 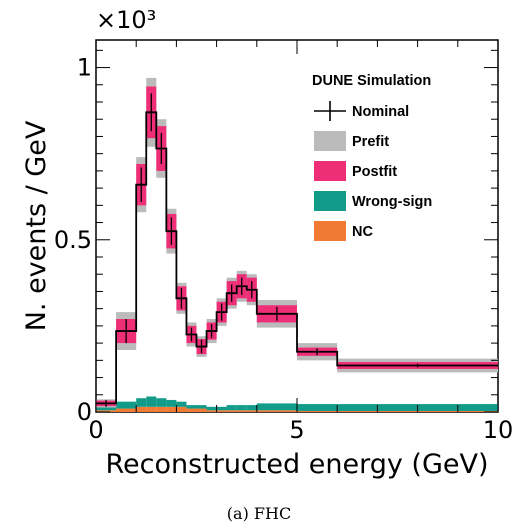 What do you see at coordinates (126, 20) in the screenshot?
I see `y-multiplier: ×10³` at bounding box center [126, 20].